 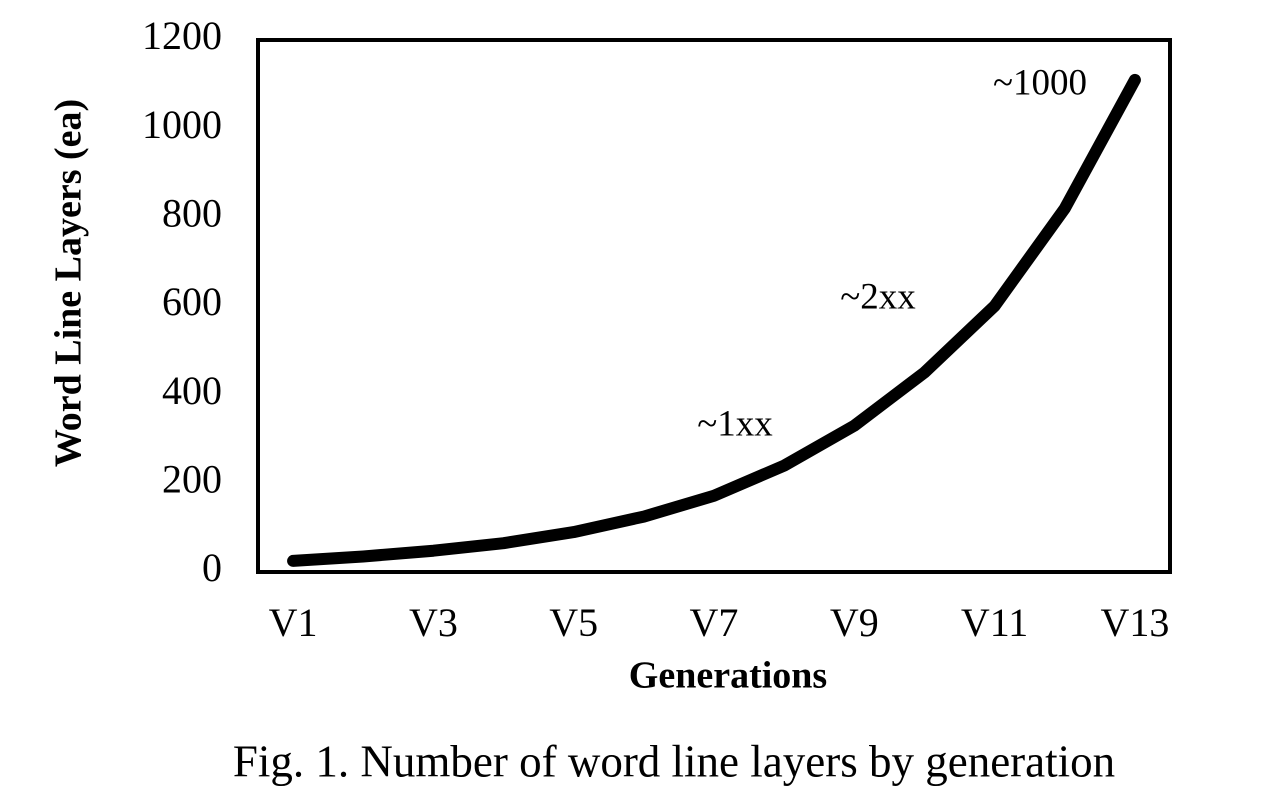 I want to click on annotation: ~1xx, so click(x=735, y=423).